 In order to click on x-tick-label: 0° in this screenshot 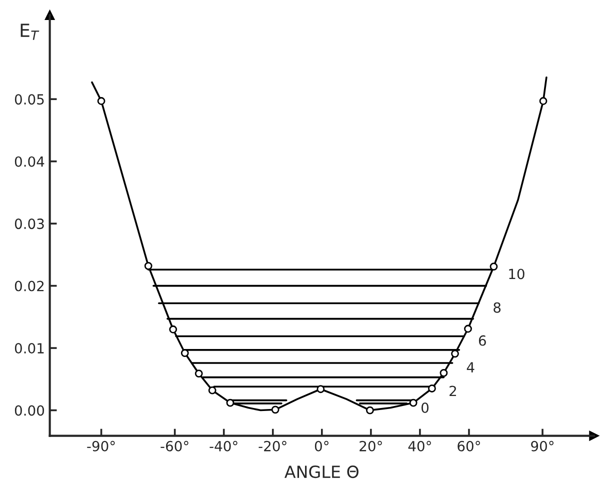, I will do `click(321, 446)`.